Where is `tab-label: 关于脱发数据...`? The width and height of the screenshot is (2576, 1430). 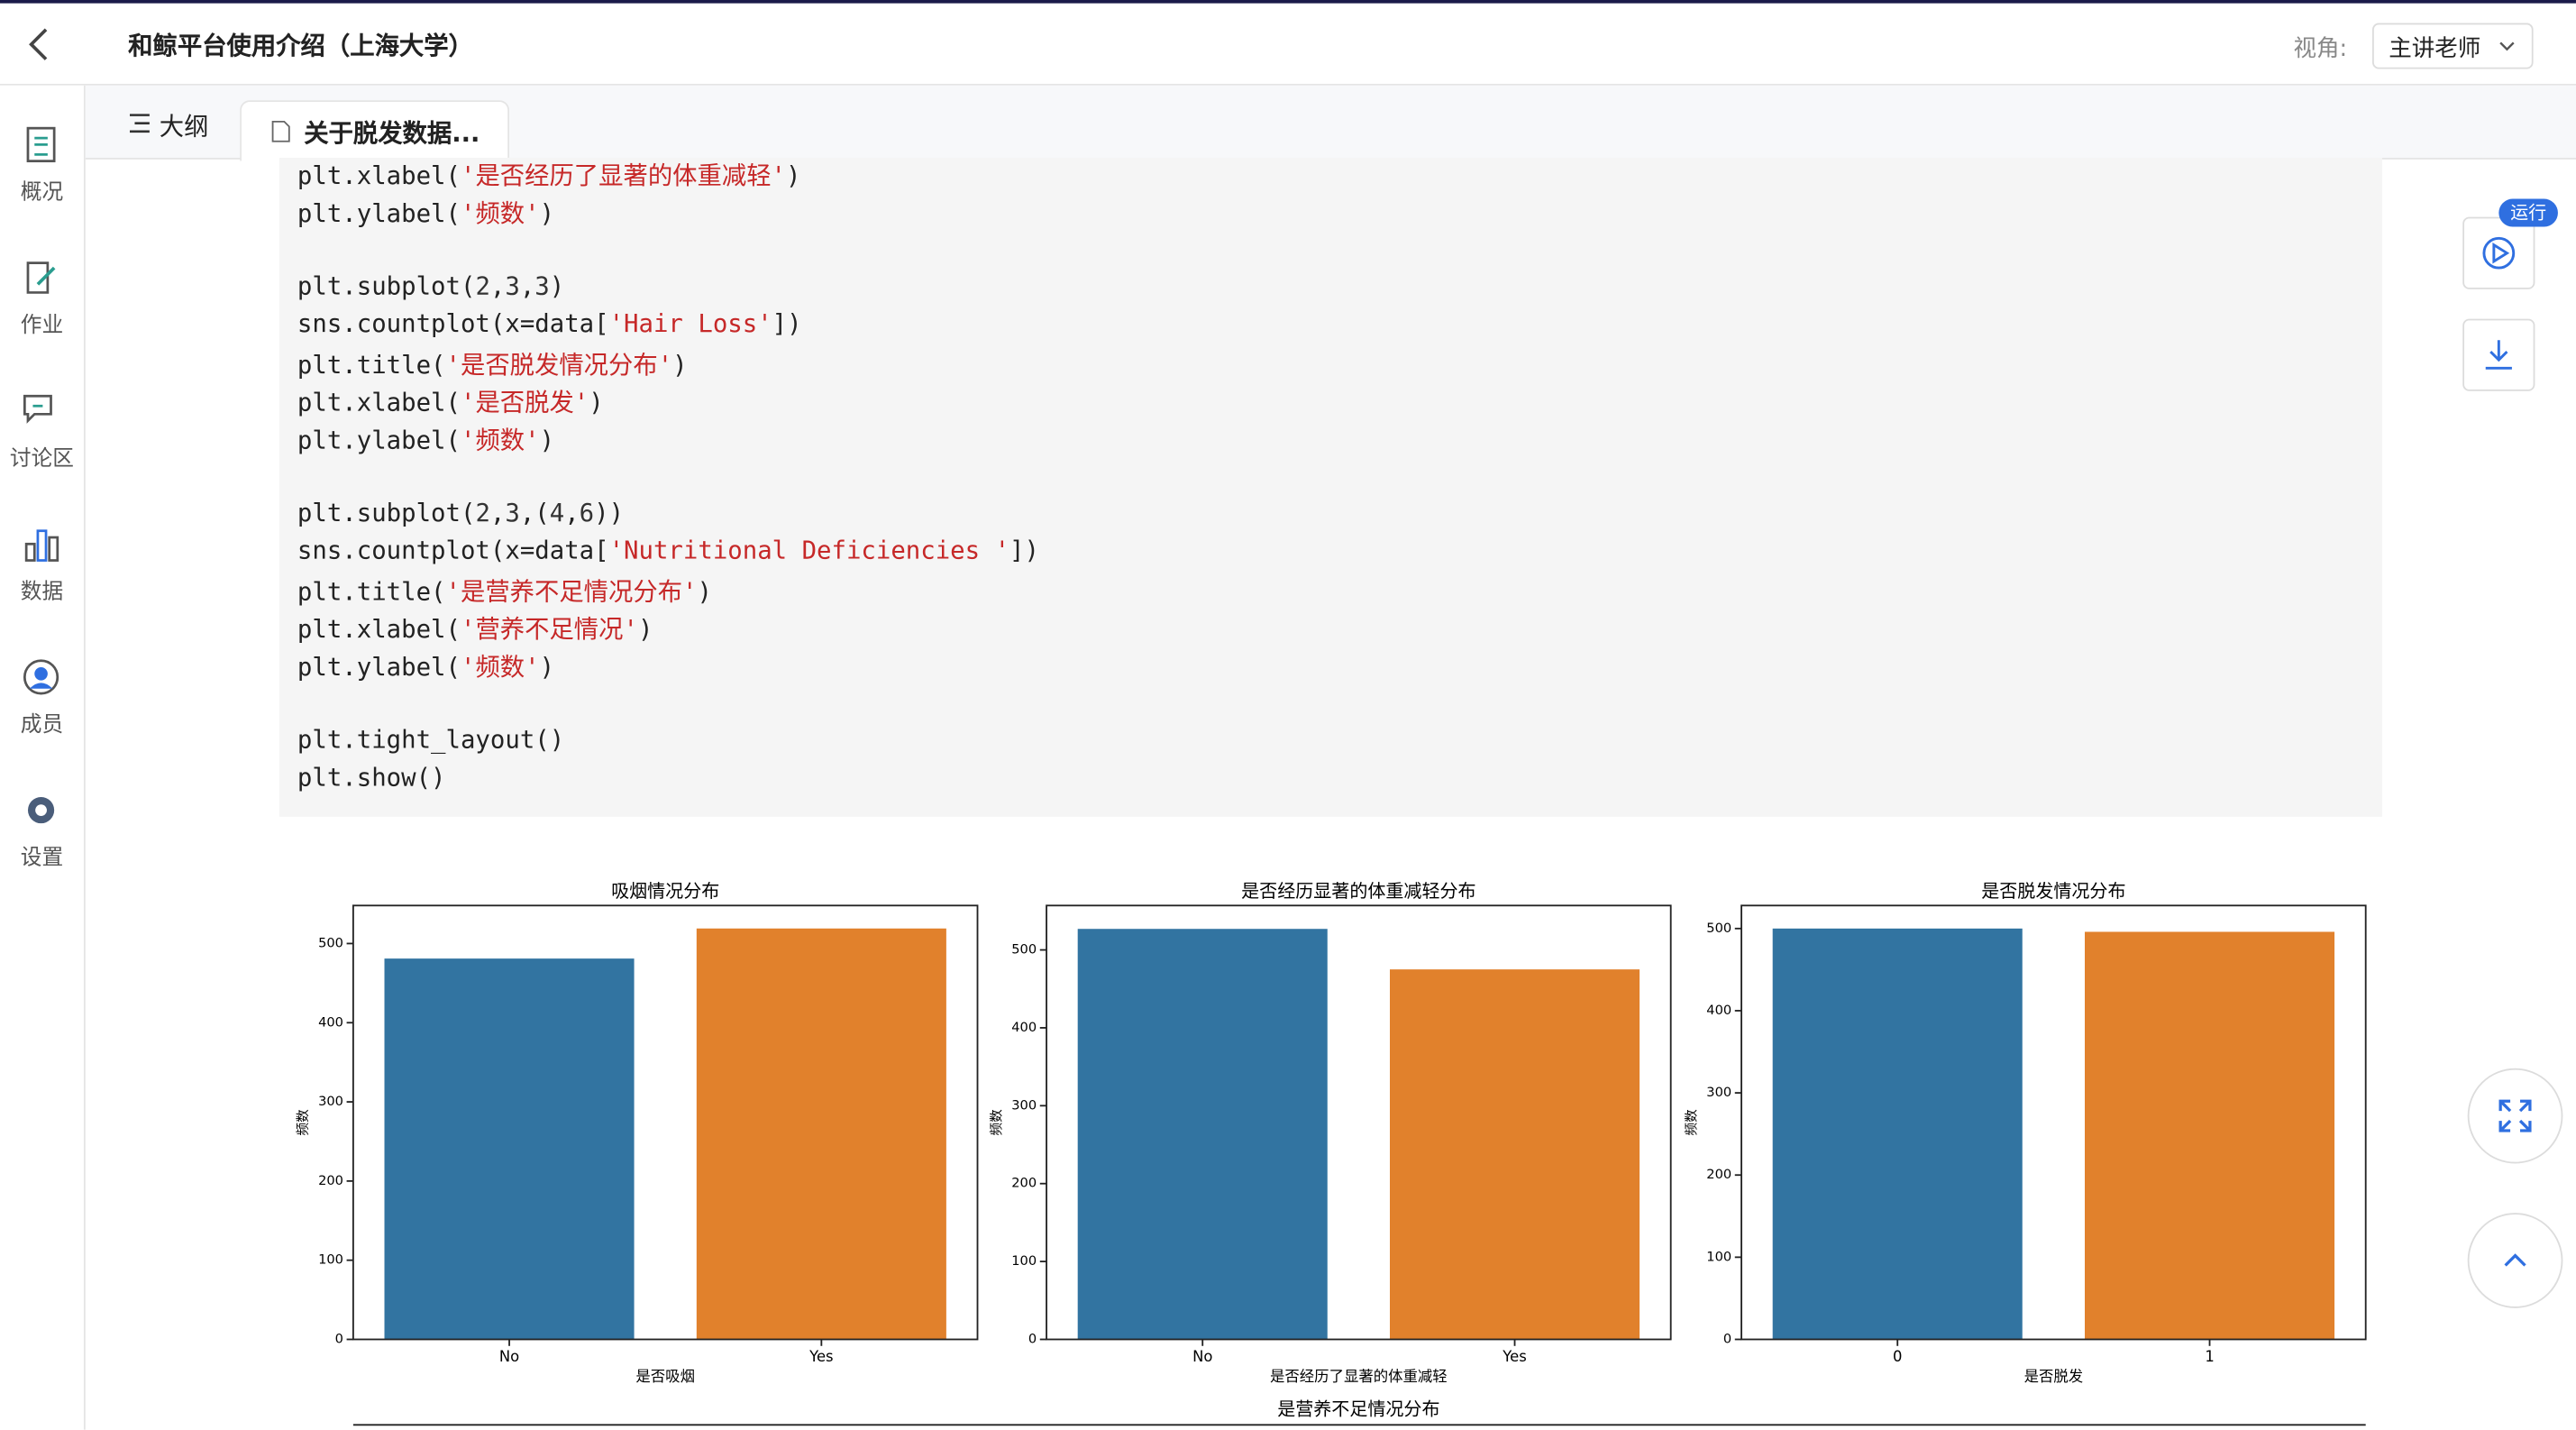
tab-label: 关于脱发数据... is located at coordinates (392, 133).